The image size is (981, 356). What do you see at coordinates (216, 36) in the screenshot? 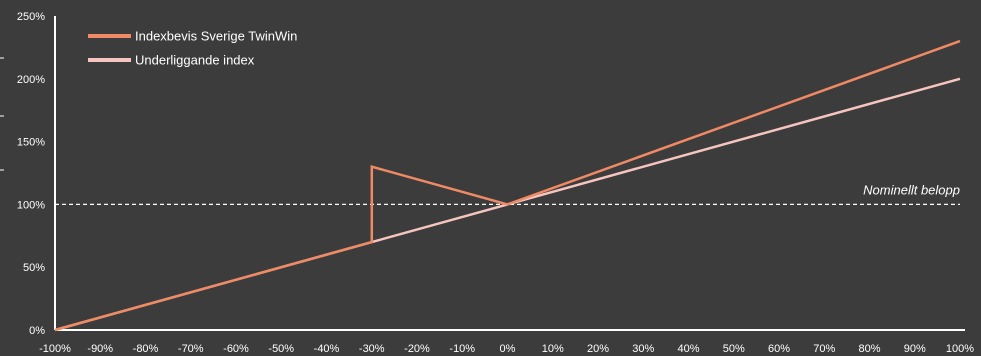
I see `legend-label: Indexbevis Sverige TwinWin` at bounding box center [216, 36].